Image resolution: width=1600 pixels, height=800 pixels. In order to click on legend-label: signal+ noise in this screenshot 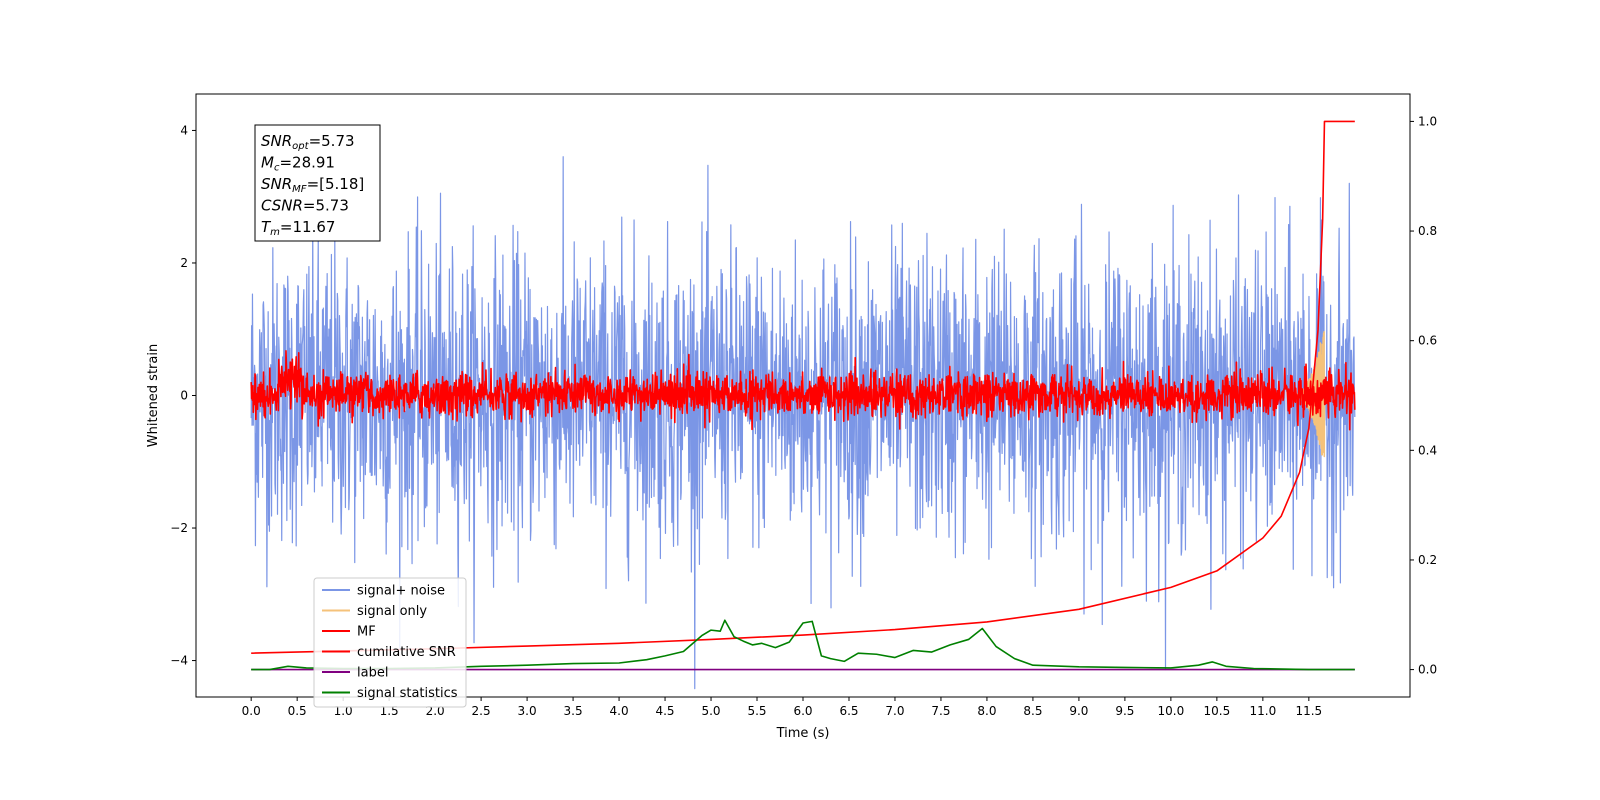, I will do `click(401, 591)`.